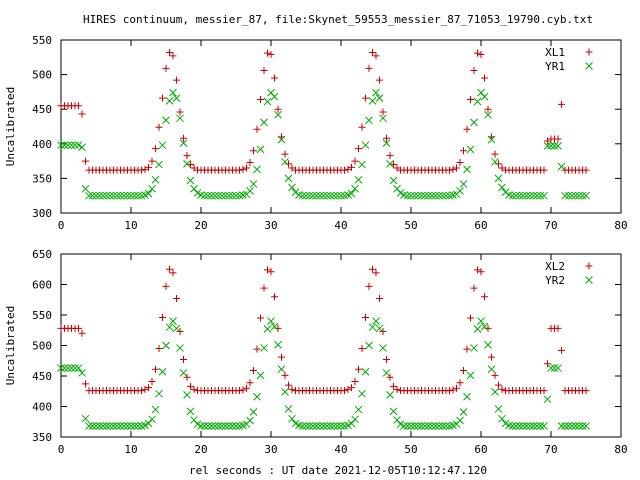 Image resolution: width=640 pixels, height=480 pixels. What do you see at coordinates (42, 40) in the screenshot?
I see `y-tick-label: 550` at bounding box center [42, 40].